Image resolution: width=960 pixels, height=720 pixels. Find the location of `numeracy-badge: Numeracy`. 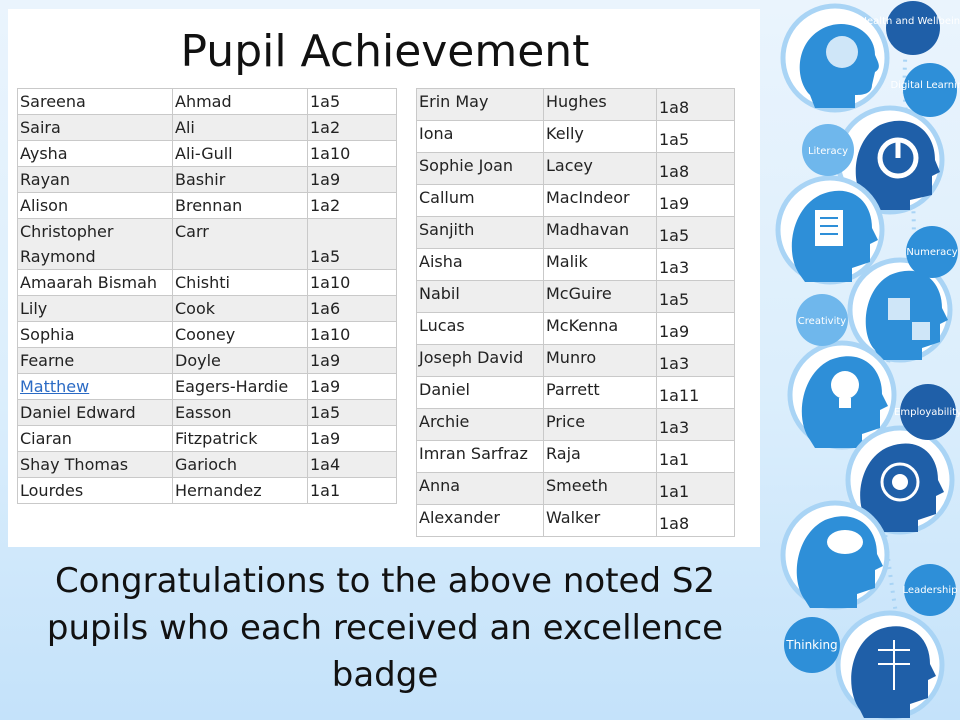

numeracy-badge: Numeracy is located at coordinates (932, 252).